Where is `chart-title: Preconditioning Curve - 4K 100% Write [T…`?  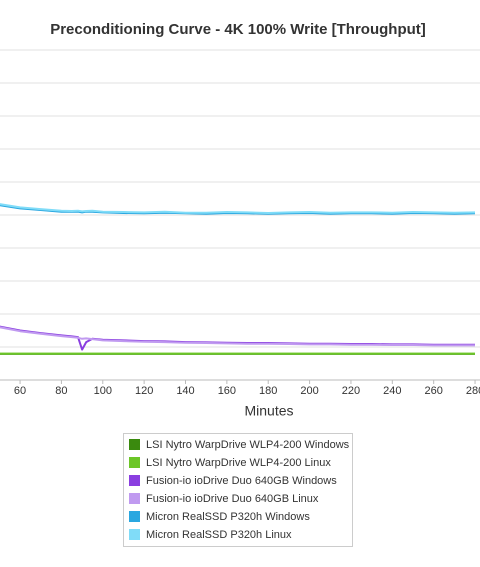
chart-title: Preconditioning Curve - 4K 100% Write [T… is located at coordinates (238, 29).